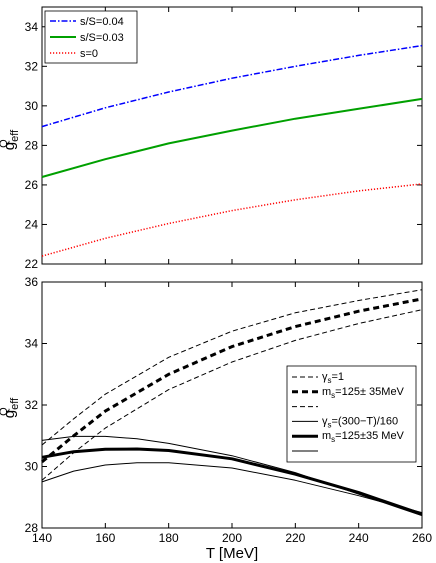 The image size is (436, 563). What do you see at coordinates (422, 538) in the screenshot?
I see `bottom-xtick-label-6: 260` at bounding box center [422, 538].